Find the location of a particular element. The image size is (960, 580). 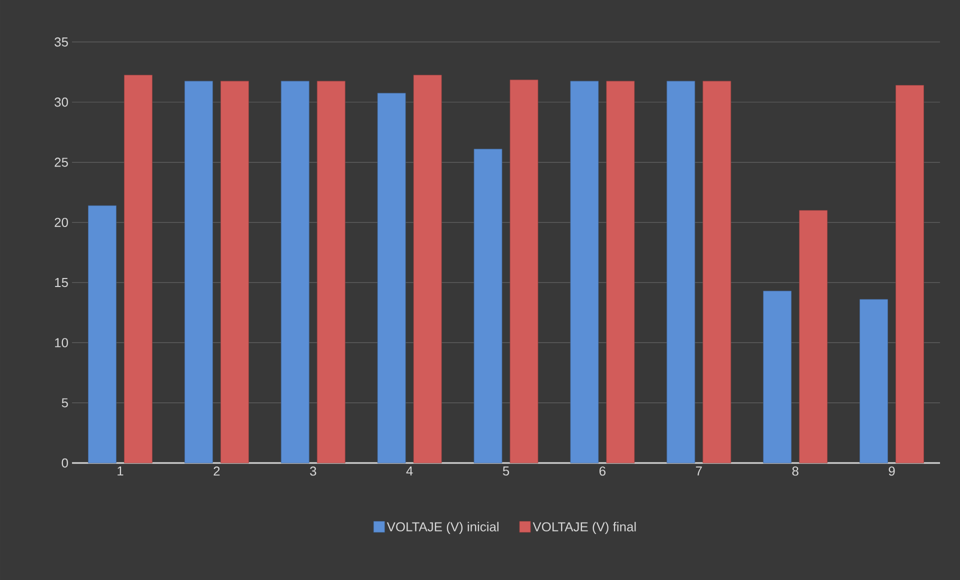

x-tick-label: 5 is located at coordinates (506, 471).